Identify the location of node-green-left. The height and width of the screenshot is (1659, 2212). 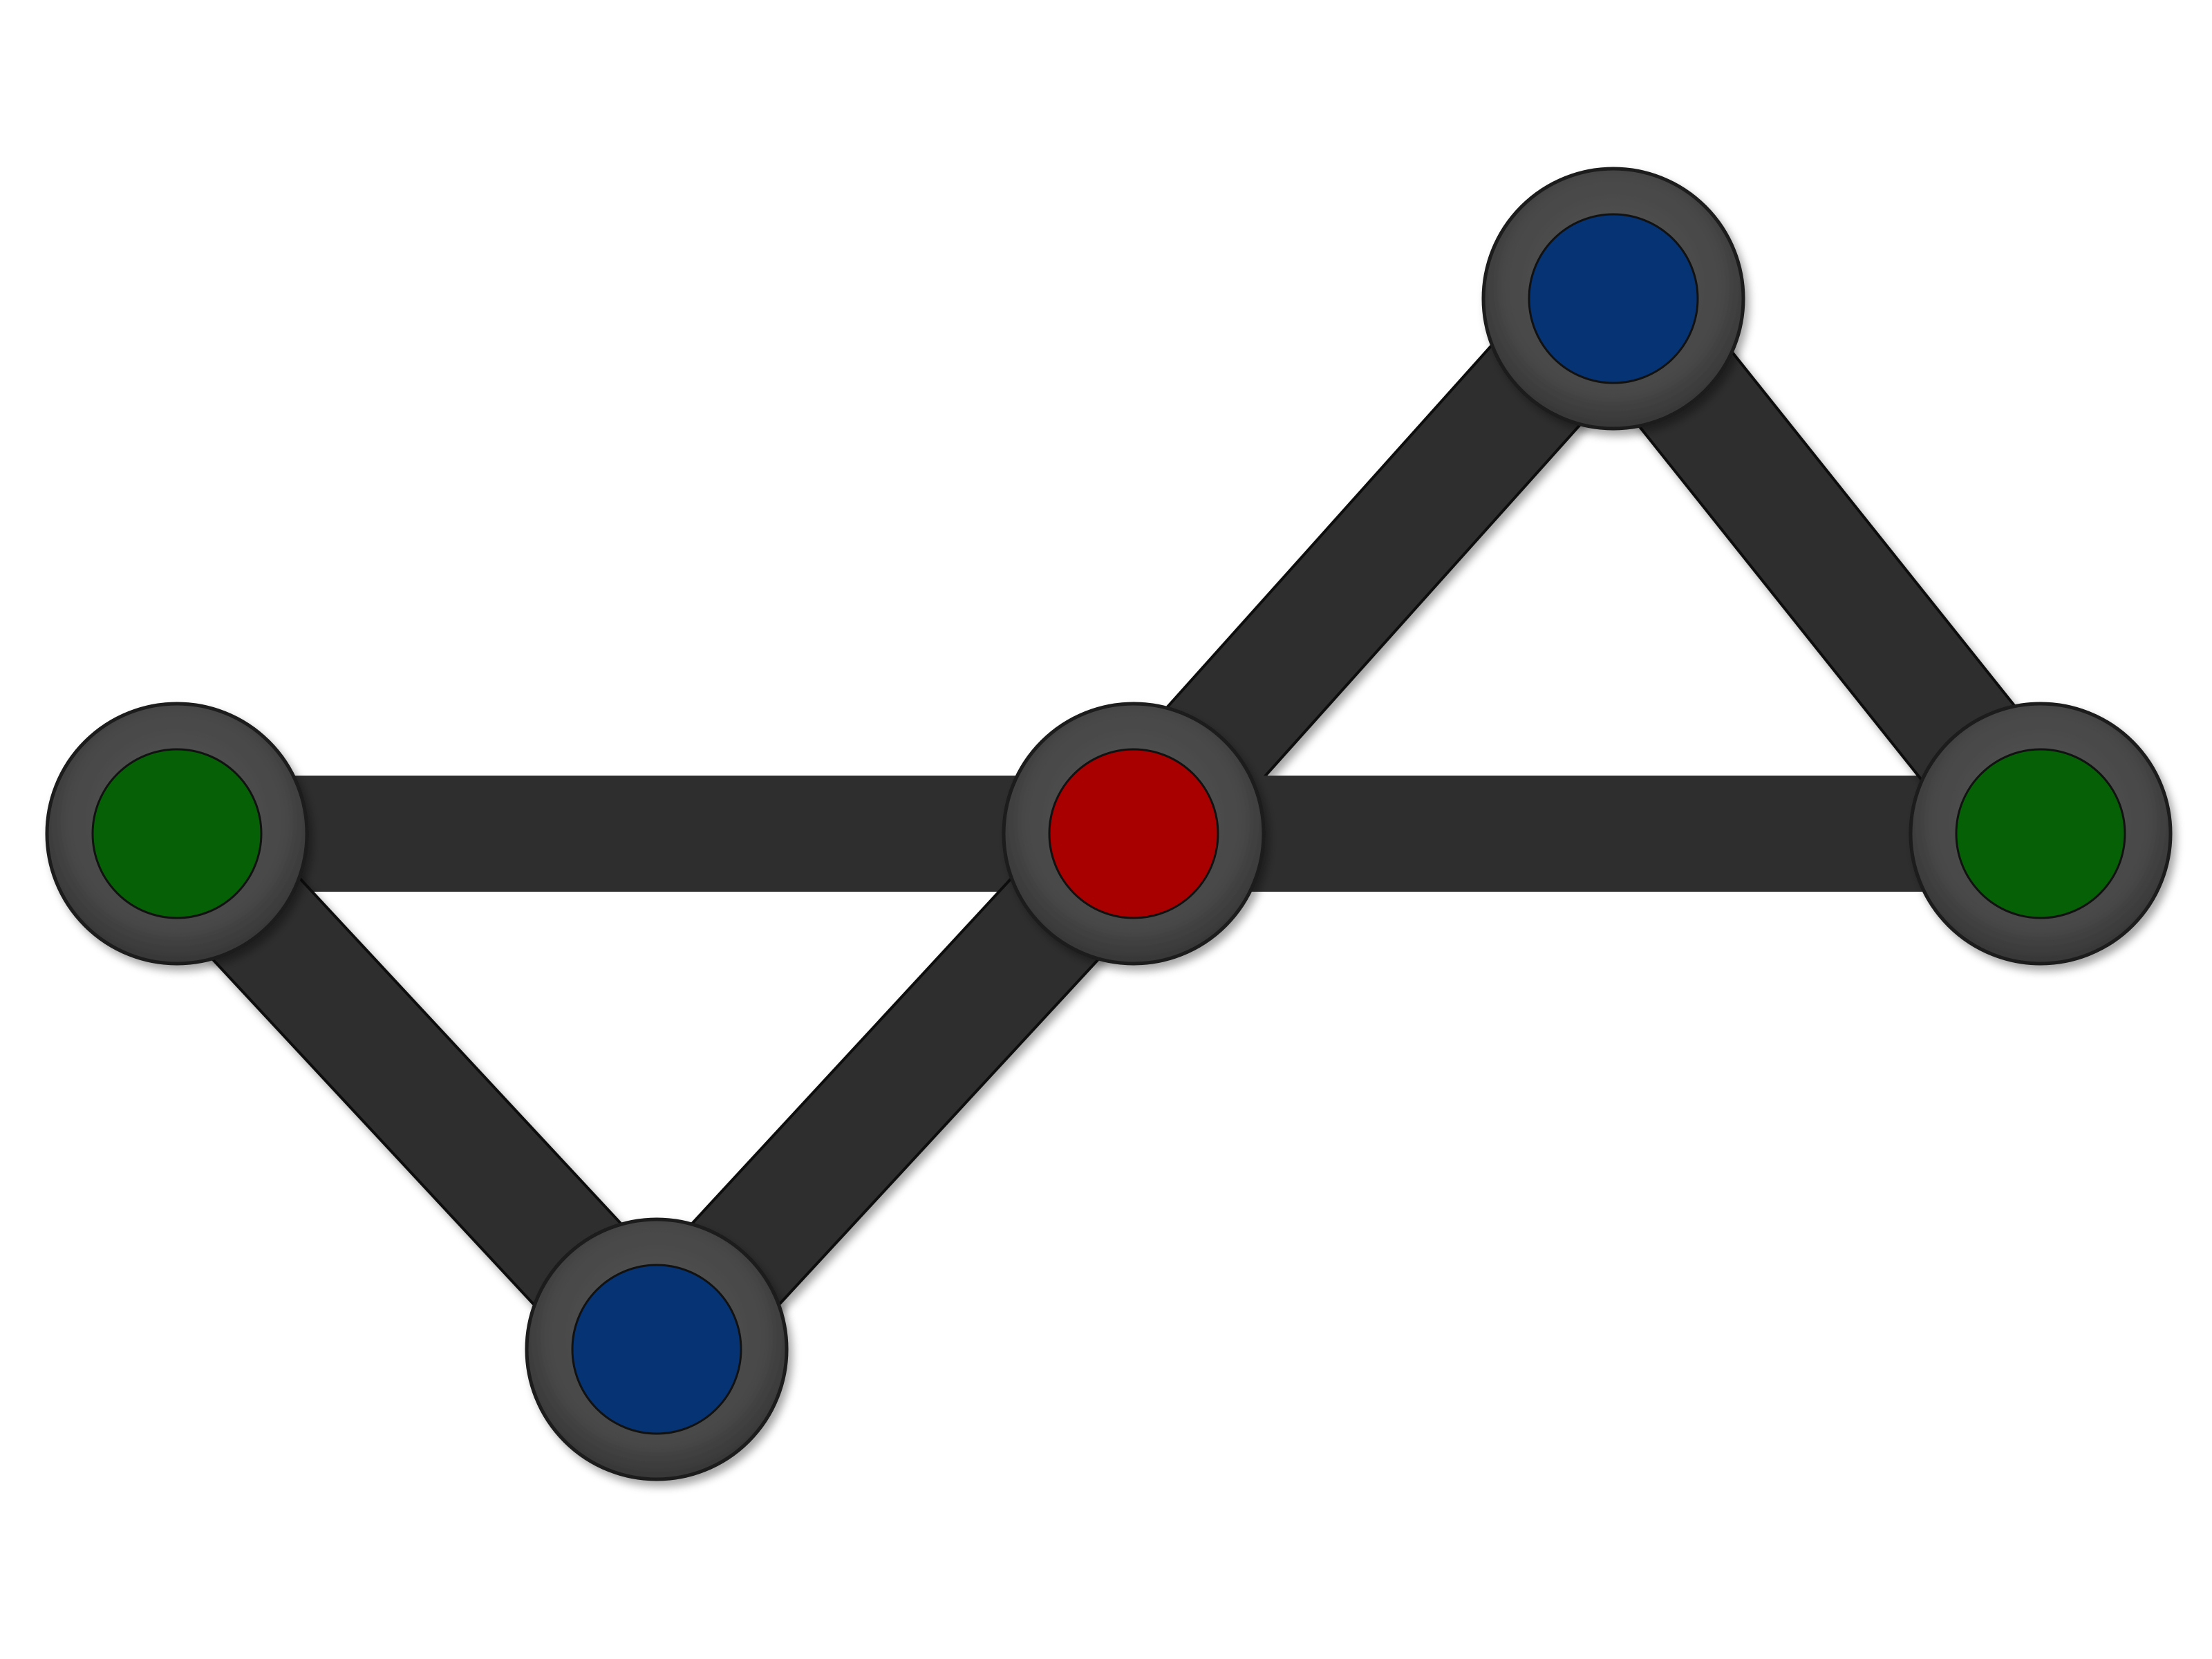
(177, 834).